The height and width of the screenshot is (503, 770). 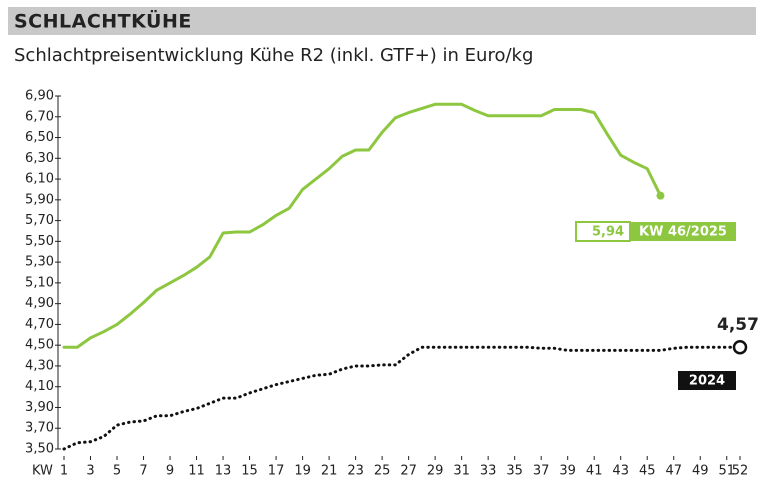 I want to click on y-tick-label: 5,30, so click(x=39, y=262).